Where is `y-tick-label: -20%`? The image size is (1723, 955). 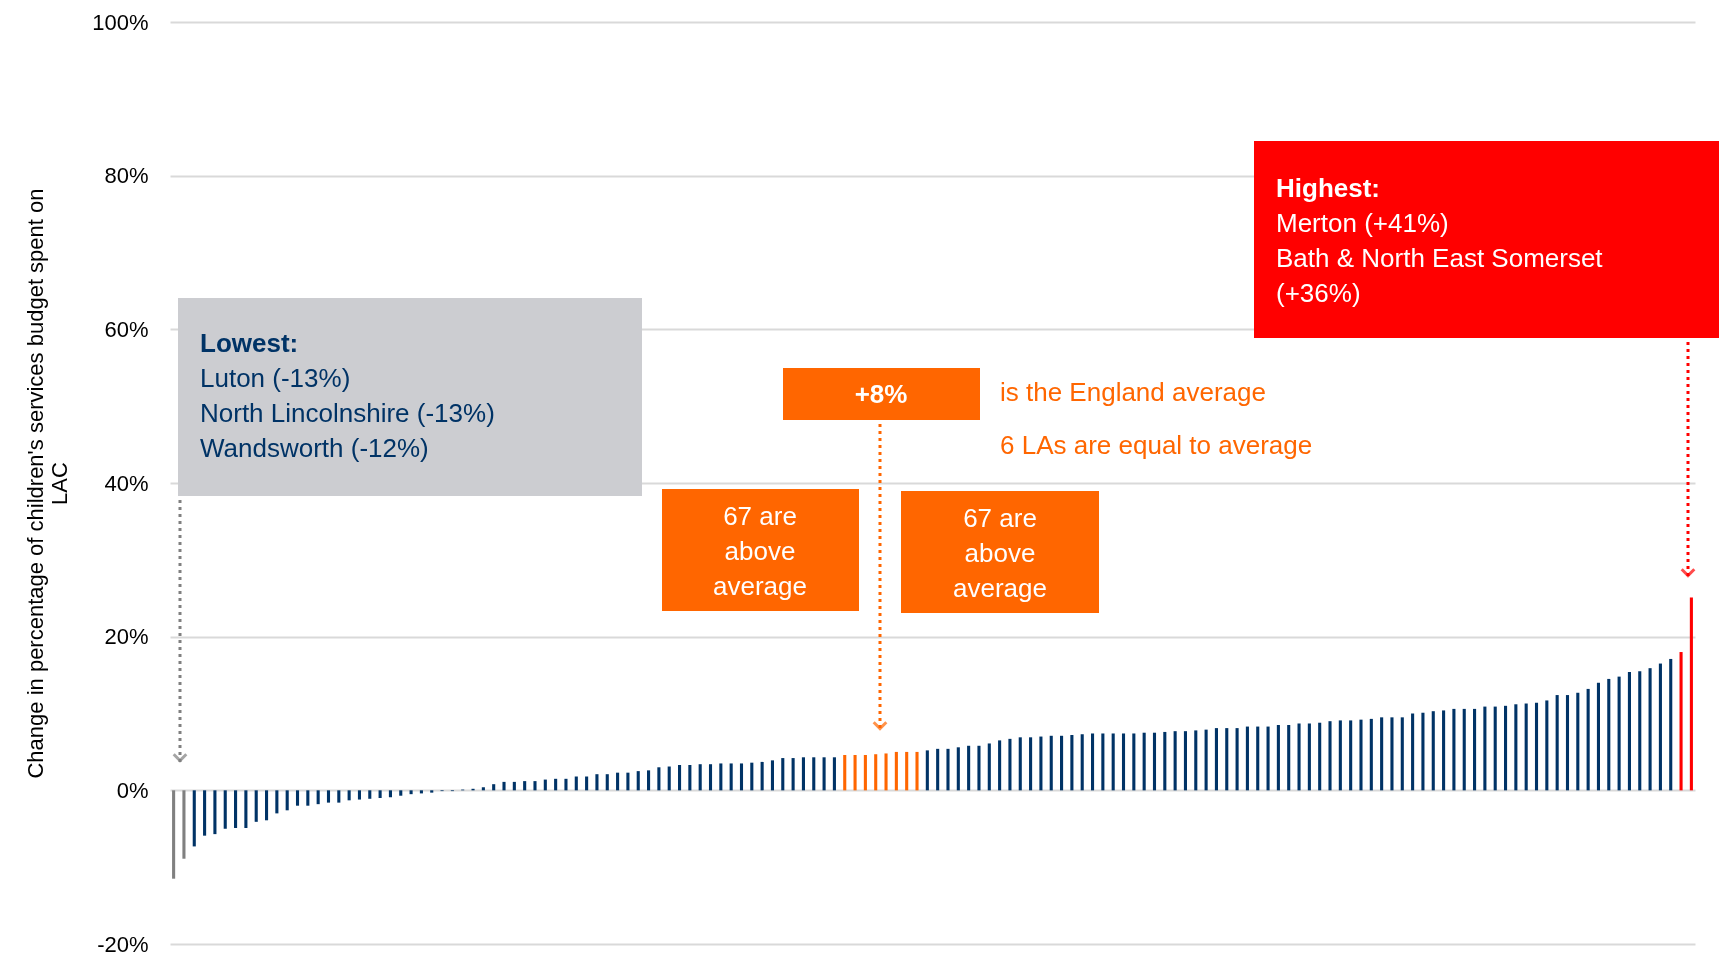
y-tick-label: -20% is located at coordinates (123, 943).